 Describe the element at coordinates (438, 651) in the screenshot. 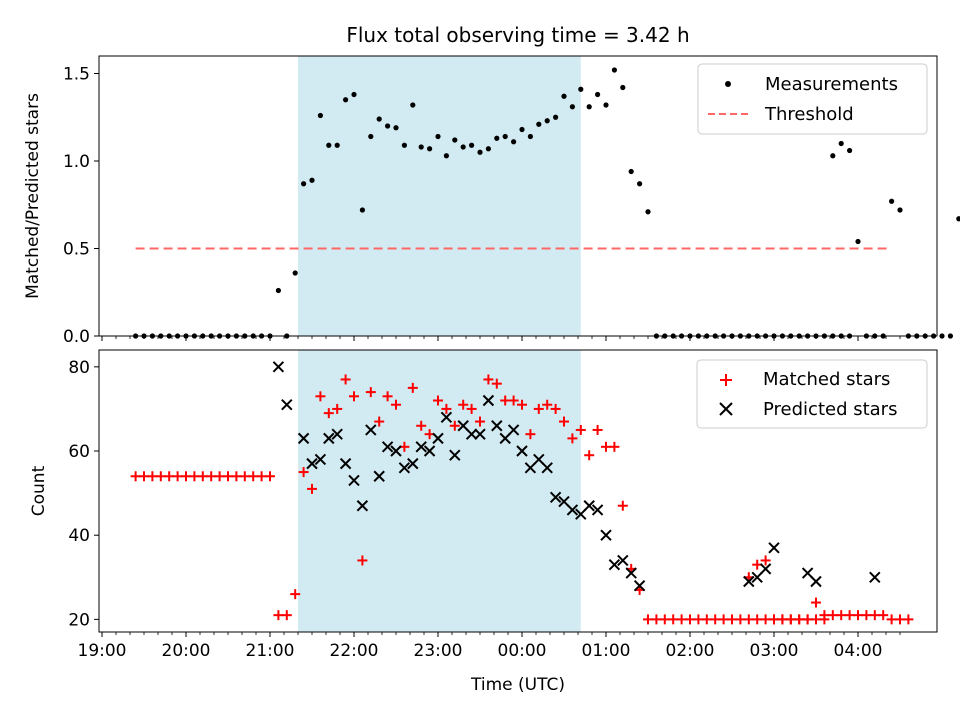

I see `x-tick-label: 23:00` at that location.